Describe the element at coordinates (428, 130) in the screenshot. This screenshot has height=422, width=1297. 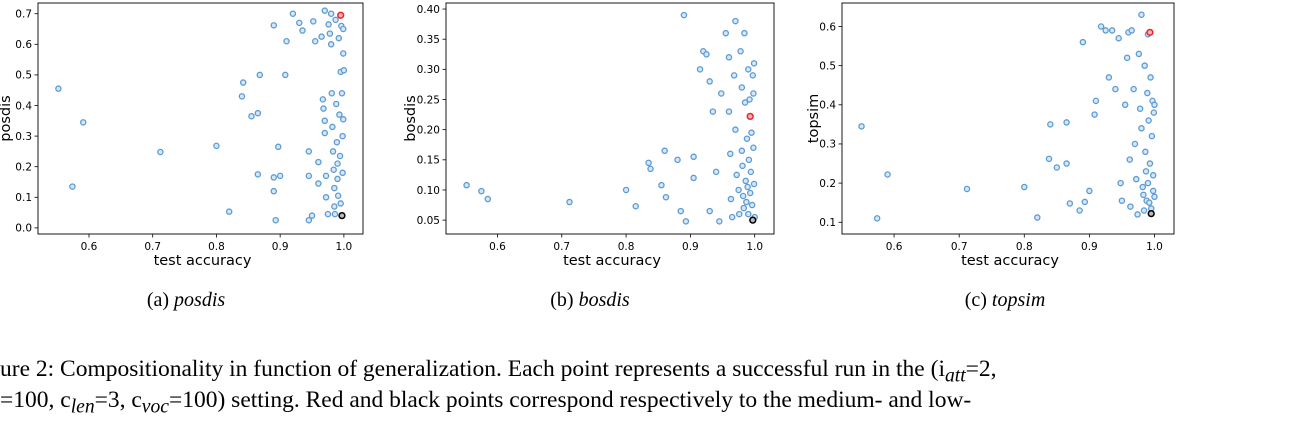
I see `y-tick-label: 0.20` at that location.